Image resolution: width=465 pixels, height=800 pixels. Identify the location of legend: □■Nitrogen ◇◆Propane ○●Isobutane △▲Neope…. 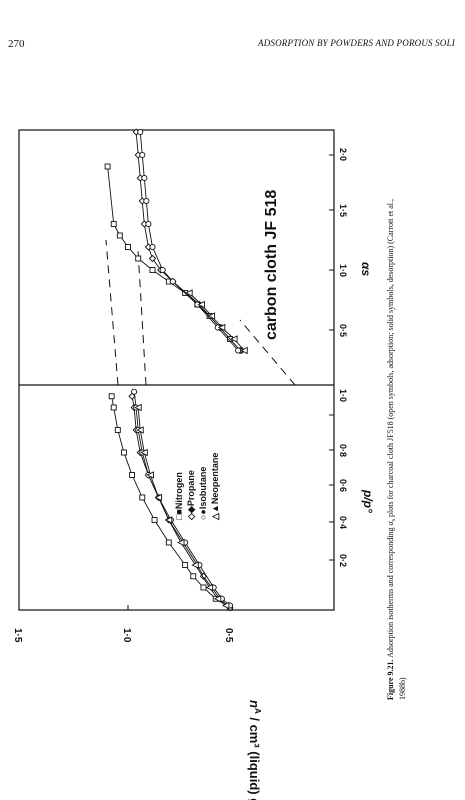
(197, 487).